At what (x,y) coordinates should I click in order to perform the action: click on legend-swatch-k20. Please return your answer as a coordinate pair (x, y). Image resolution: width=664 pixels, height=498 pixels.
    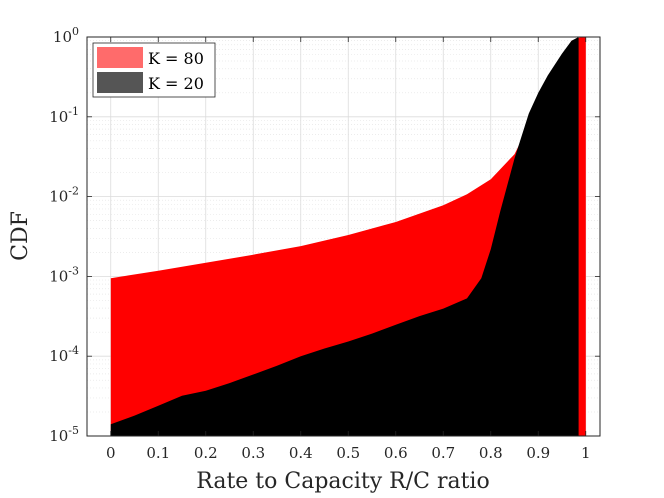
    Looking at the image, I should click on (120, 82).